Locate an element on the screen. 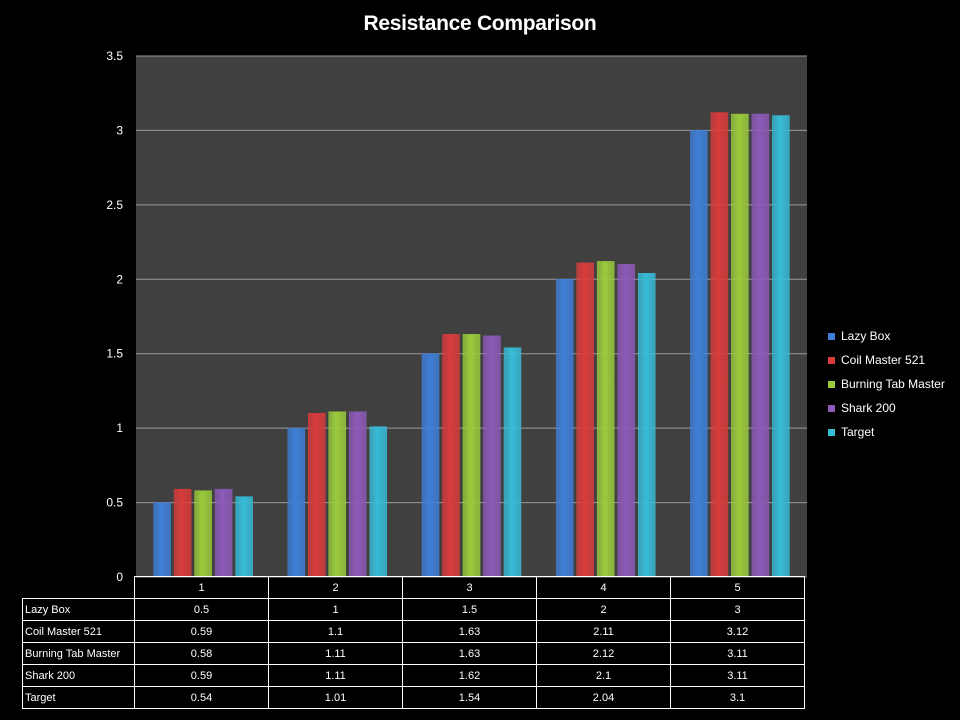 The height and width of the screenshot is (720, 960). series-name-cell: Burning Tab Master is located at coordinates (78, 653).